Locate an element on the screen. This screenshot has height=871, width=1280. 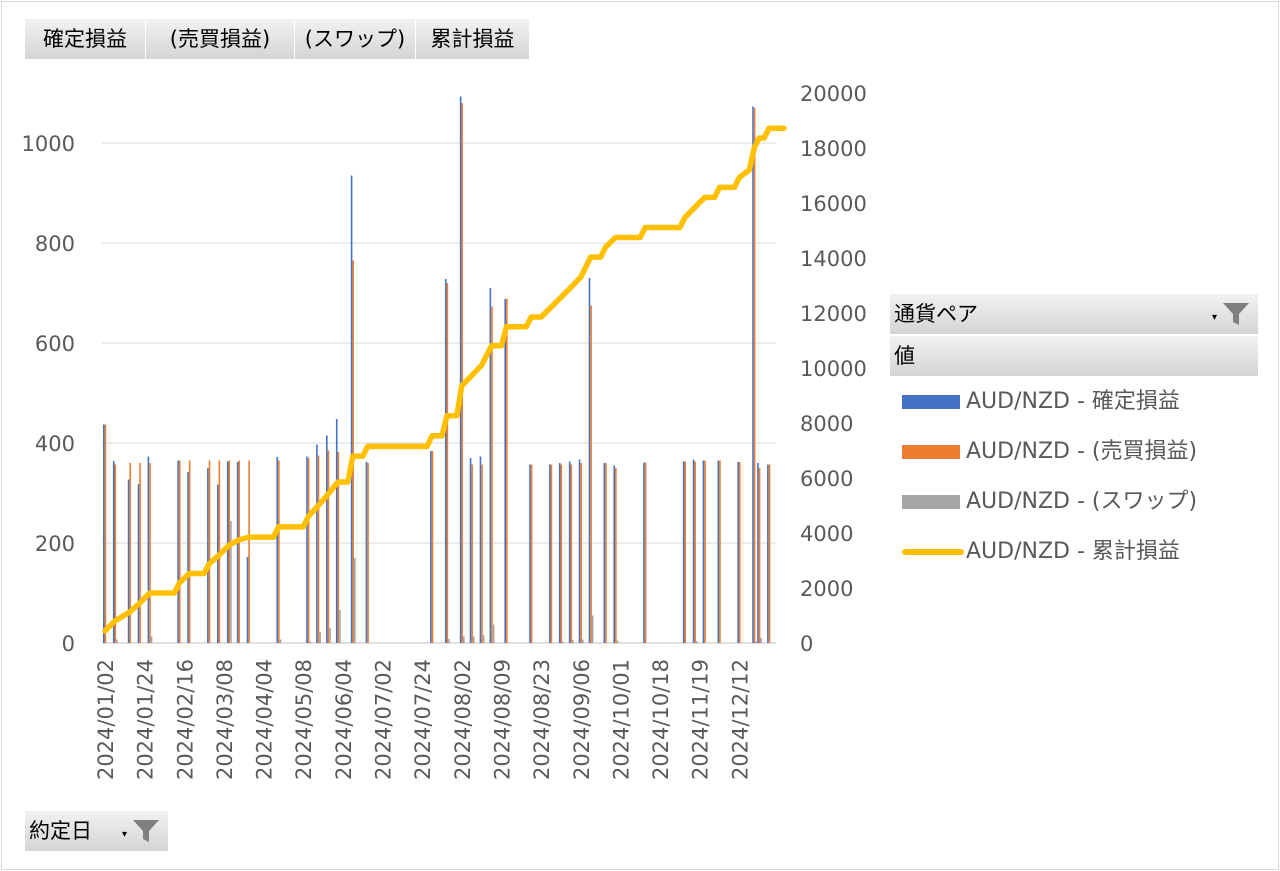
field-button-cumulative-pnl: 累計損益 is located at coordinates (473, 39).